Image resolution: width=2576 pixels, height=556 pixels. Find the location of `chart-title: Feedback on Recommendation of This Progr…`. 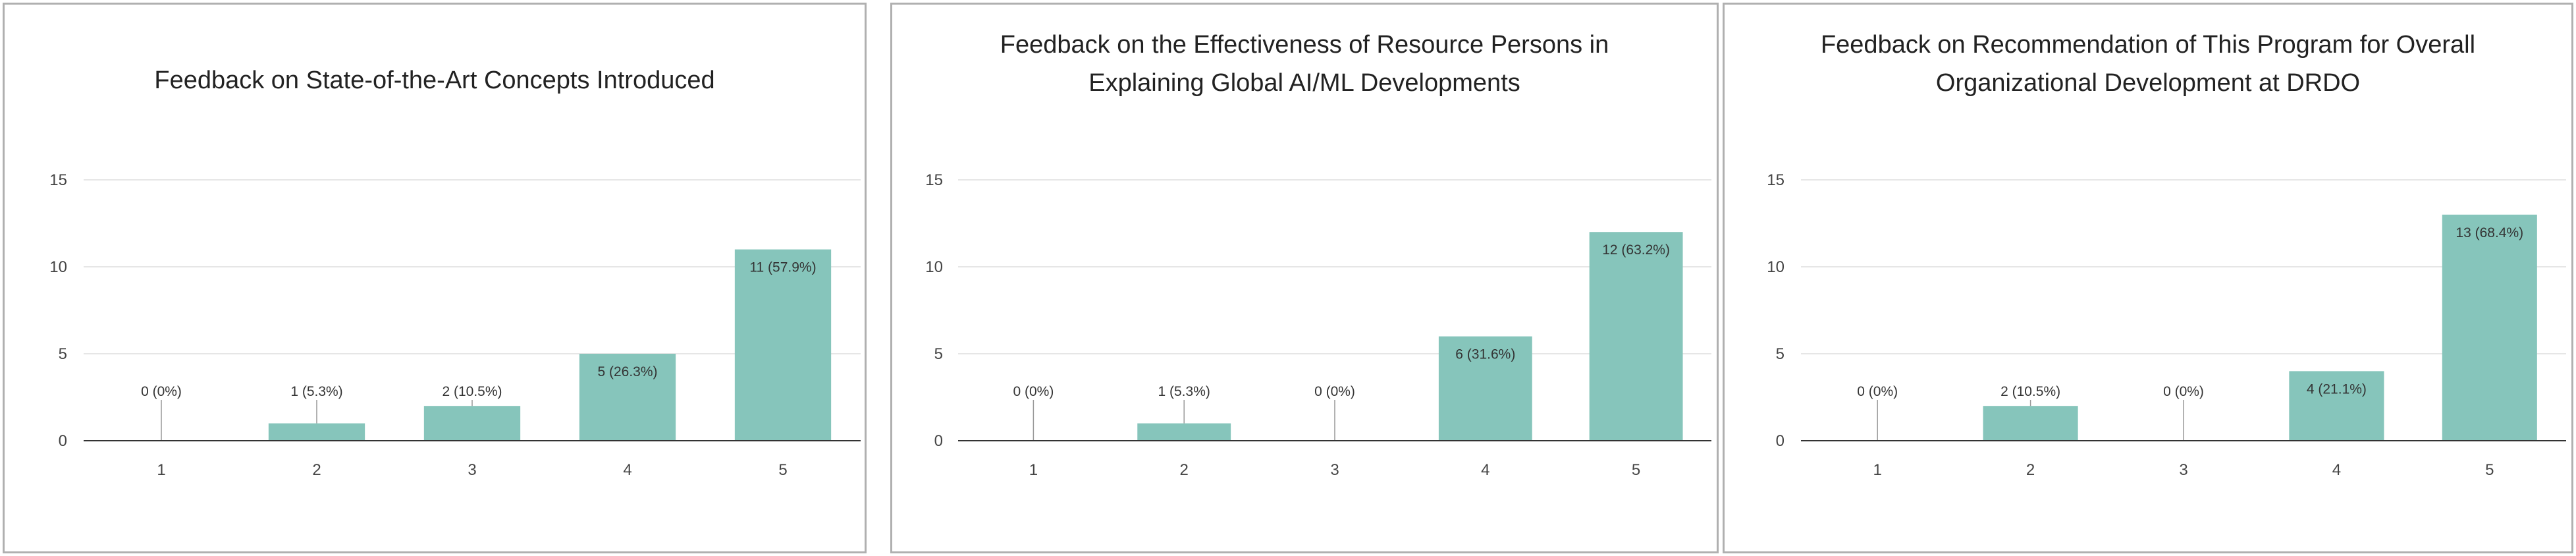

chart-title: Feedback on Recommendation of This Progr… is located at coordinates (2148, 64).